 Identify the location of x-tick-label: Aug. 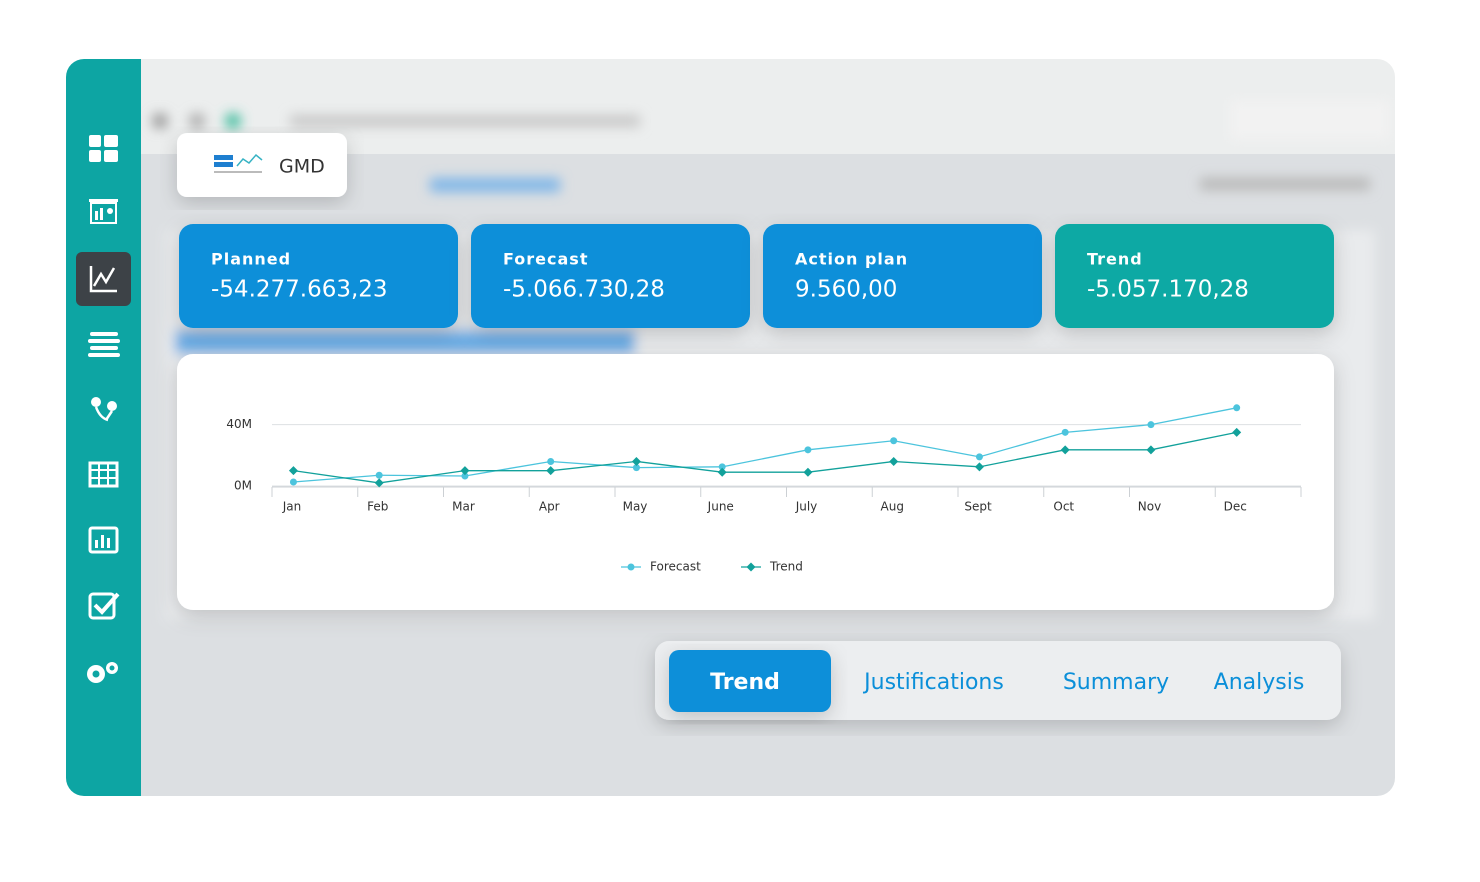
(892, 507).